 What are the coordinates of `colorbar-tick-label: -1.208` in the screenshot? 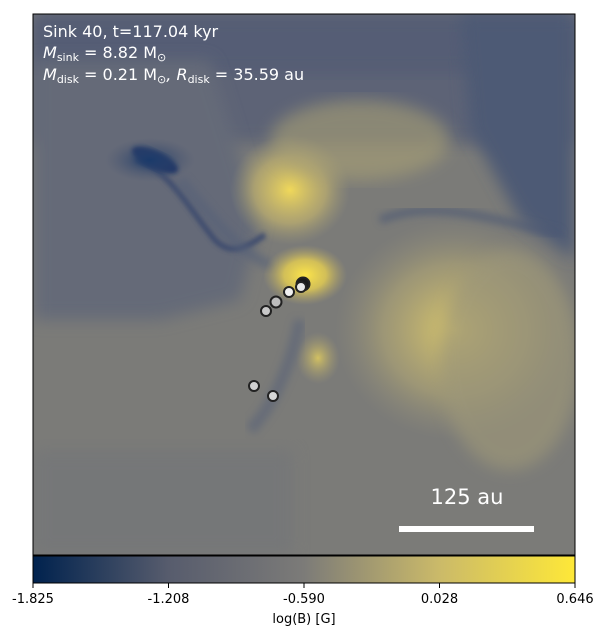 It's located at (169, 599).